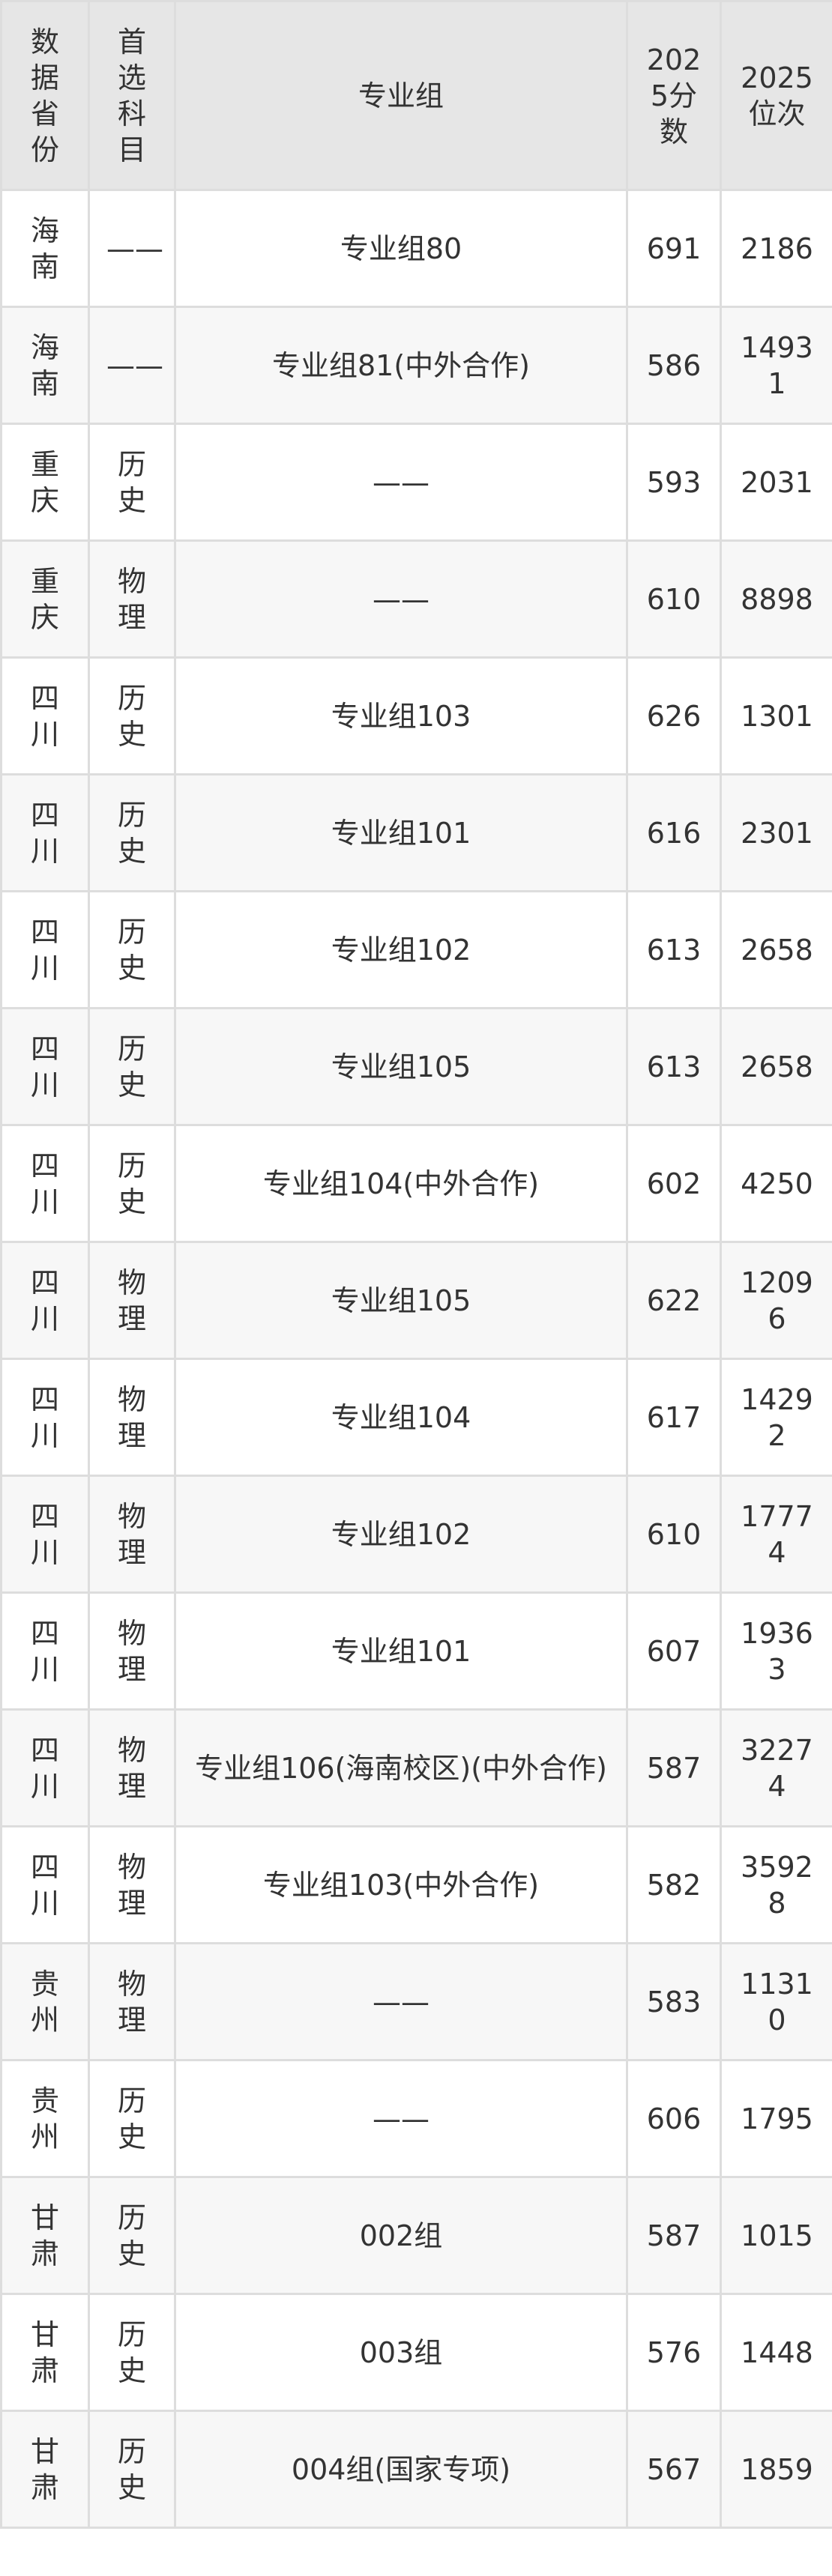 Image resolution: width=832 pixels, height=2576 pixels. Describe the element at coordinates (401, 365) in the screenshot. I see `cell-major-group: 专业组81(中外合作)` at that location.